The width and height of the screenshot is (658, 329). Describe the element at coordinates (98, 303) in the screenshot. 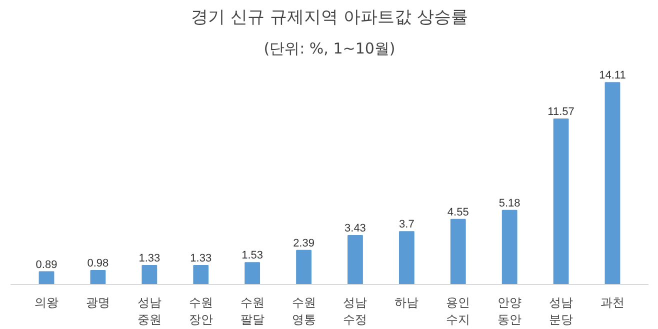

I see `x-tick-label: 광명` at that location.